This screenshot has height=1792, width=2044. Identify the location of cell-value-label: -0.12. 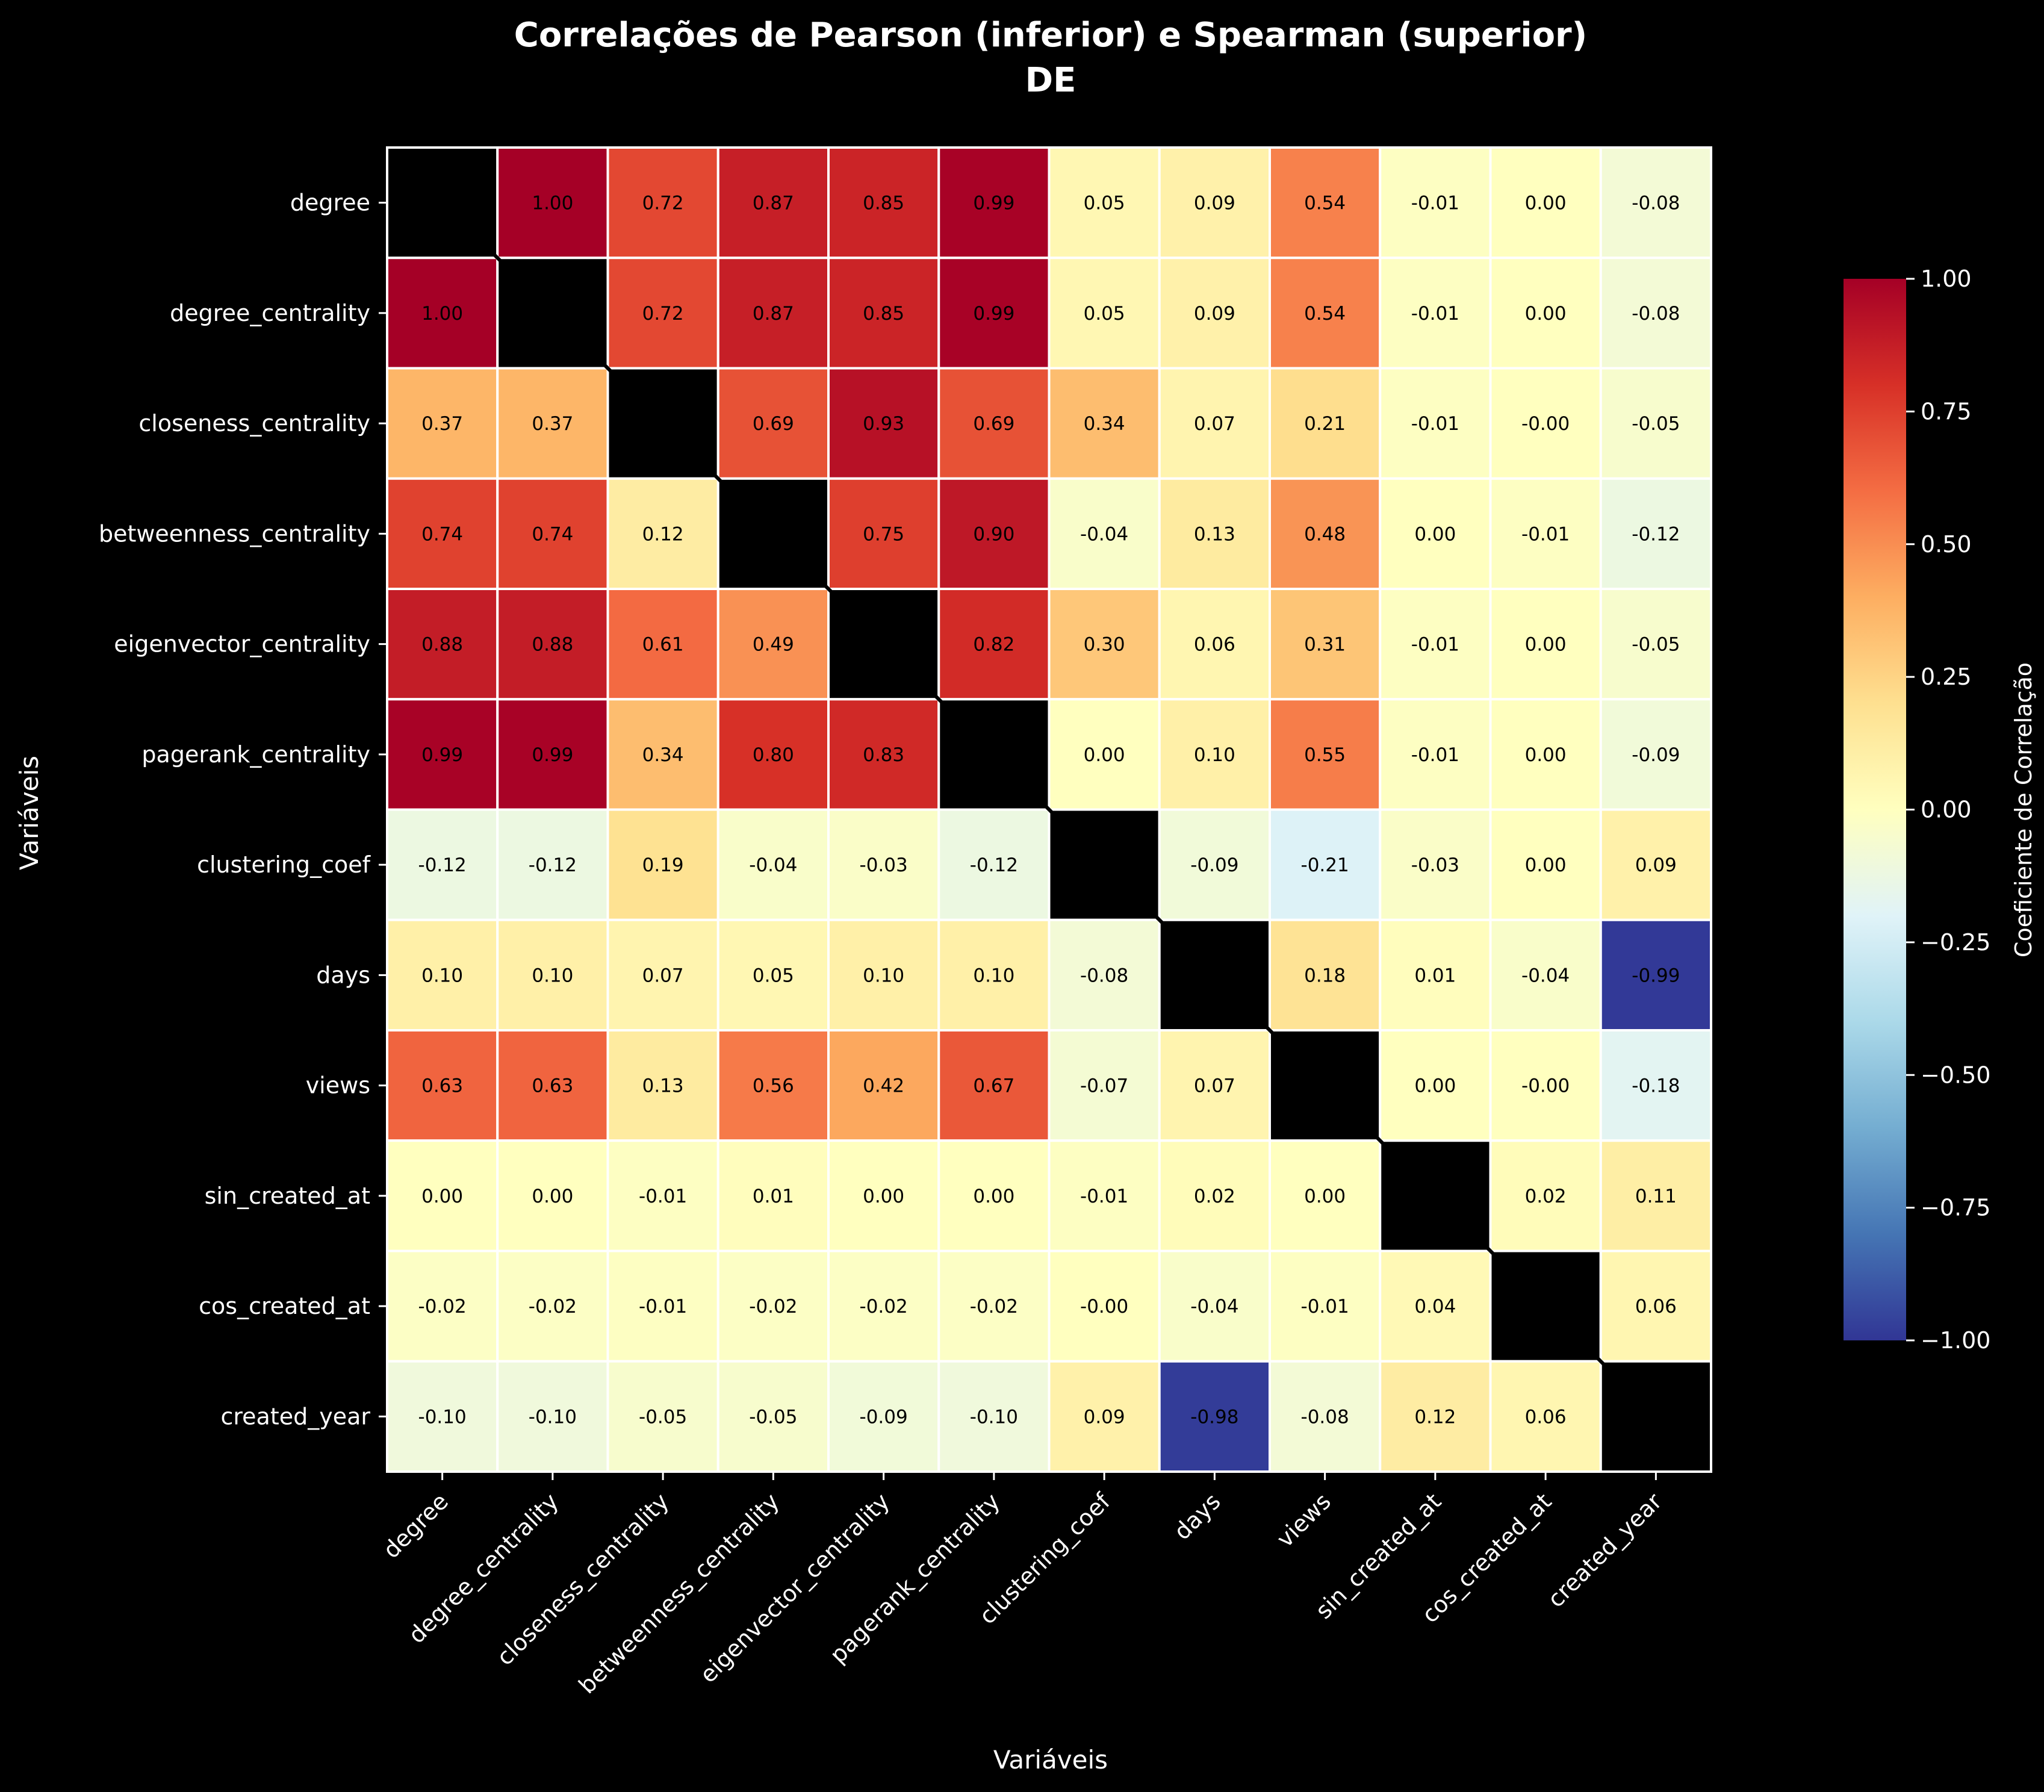
(994, 865).